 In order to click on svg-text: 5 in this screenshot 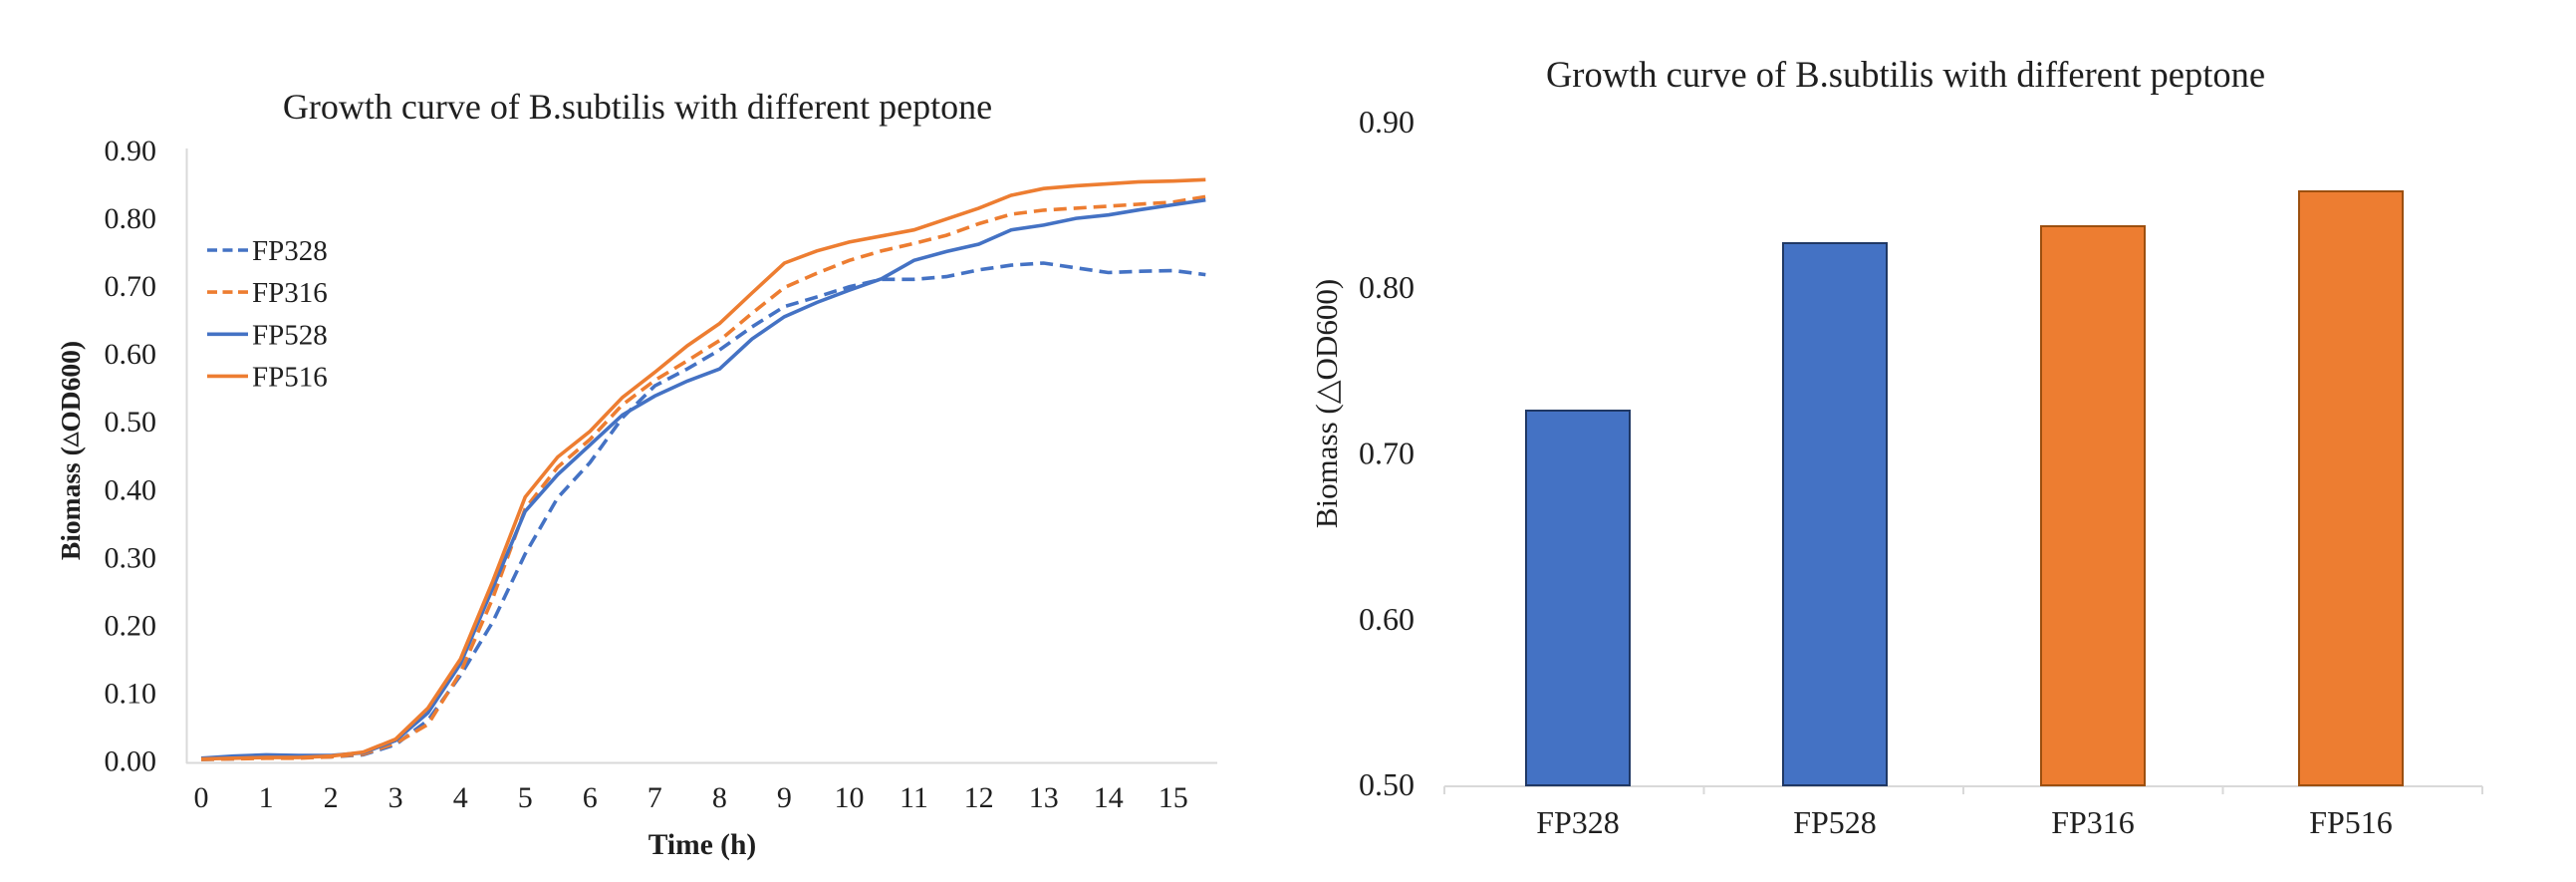, I will do `click(525, 797)`.